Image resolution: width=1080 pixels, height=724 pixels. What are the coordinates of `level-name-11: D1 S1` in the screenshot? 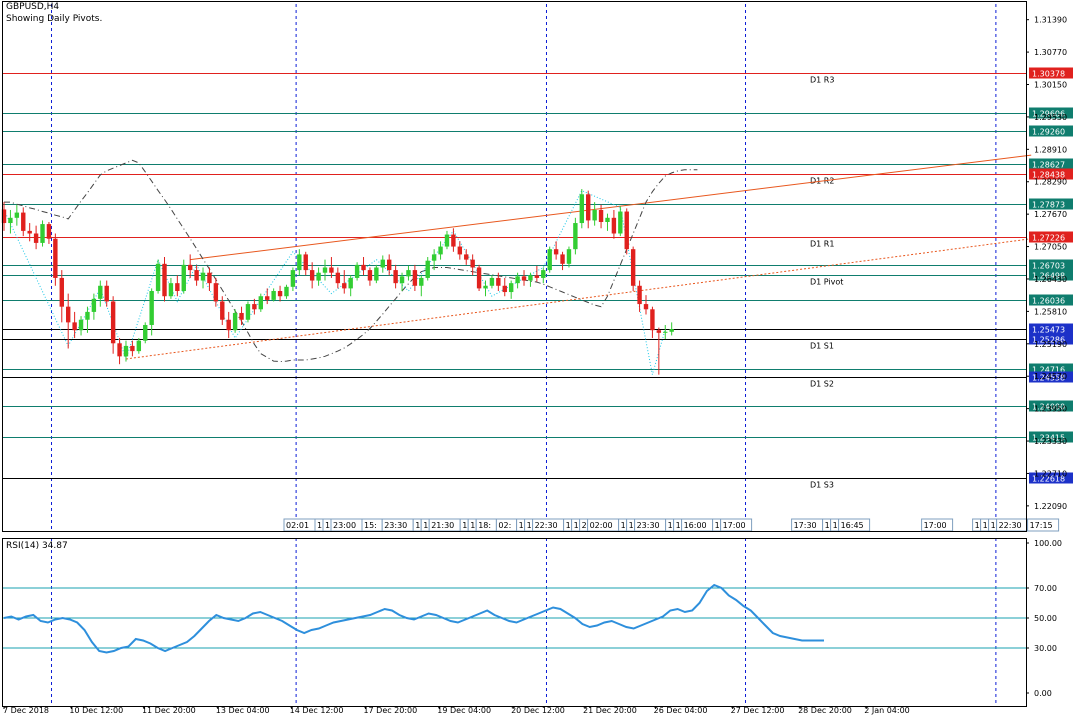 It's located at (822, 346).